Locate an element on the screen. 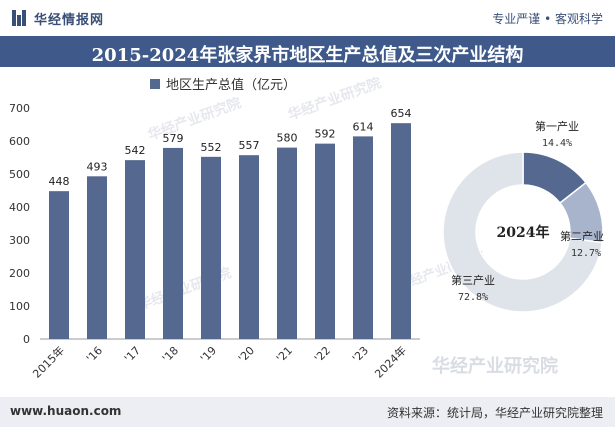 The image size is (615, 427). x-tick-label: '21 is located at coordinates (284, 354).